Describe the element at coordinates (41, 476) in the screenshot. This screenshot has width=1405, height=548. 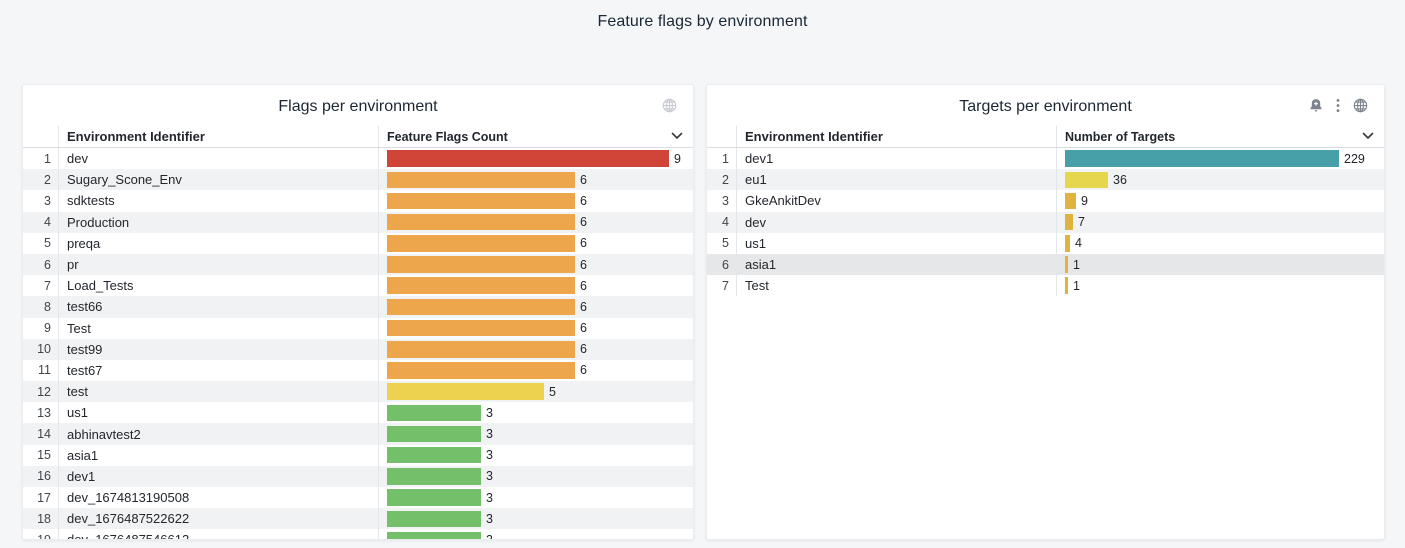
I see `row-number: 16` at that location.